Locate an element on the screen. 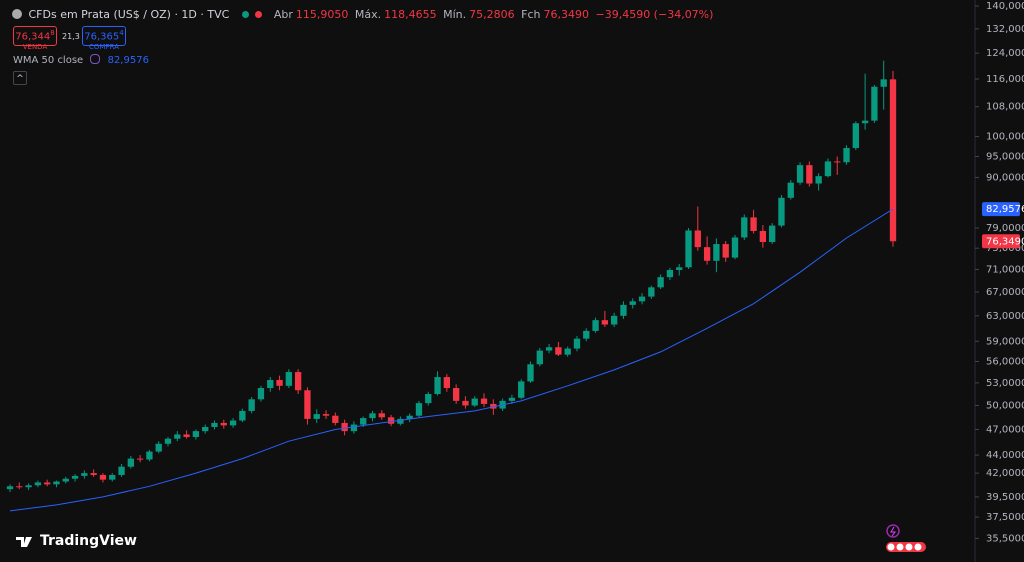  sell-digit: 8 is located at coordinates (52, 33).